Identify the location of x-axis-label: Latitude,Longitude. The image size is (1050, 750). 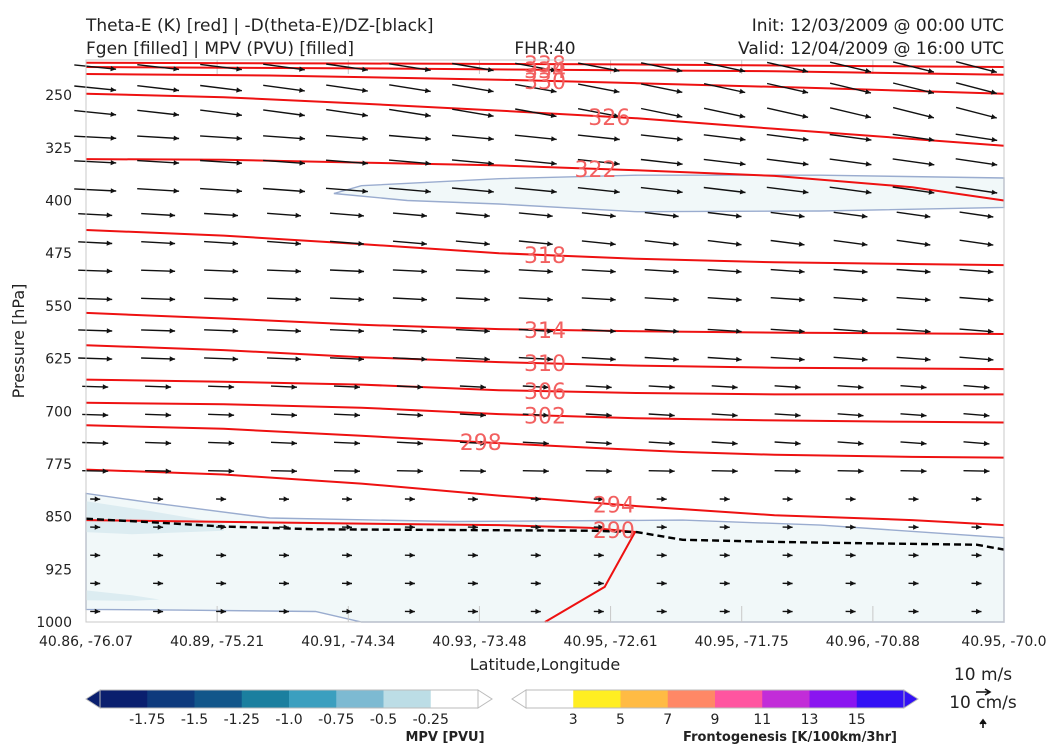
(545, 664).